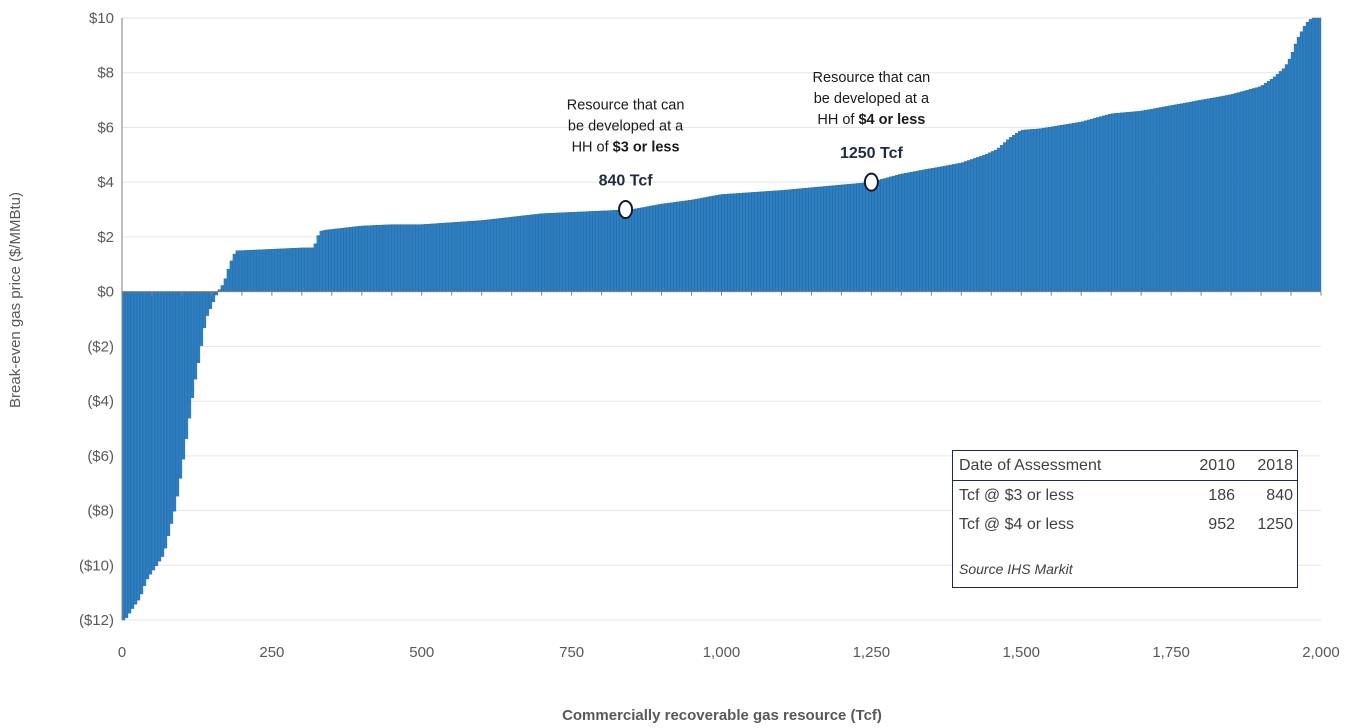 This screenshot has width=1356, height=728. What do you see at coordinates (105, 127) in the screenshot?
I see `y-tick-label: $6` at bounding box center [105, 127].